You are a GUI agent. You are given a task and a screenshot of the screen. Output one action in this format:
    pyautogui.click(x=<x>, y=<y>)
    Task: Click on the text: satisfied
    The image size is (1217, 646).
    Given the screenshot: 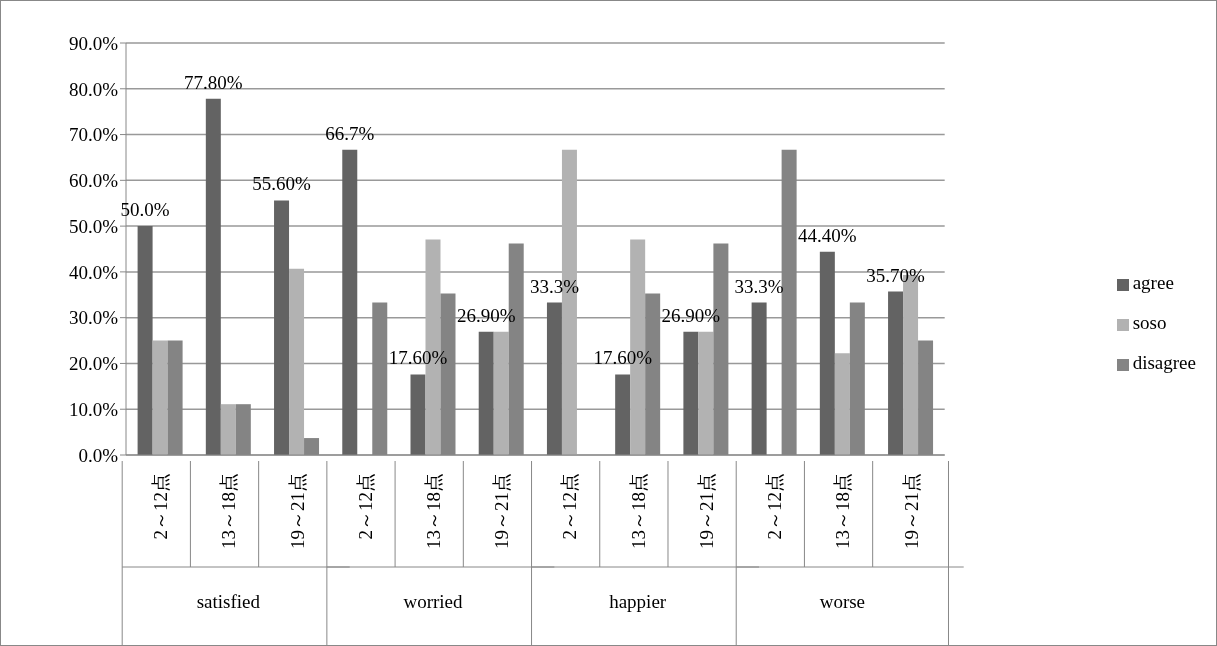 What is the action you would take?
    pyautogui.click(x=228, y=601)
    